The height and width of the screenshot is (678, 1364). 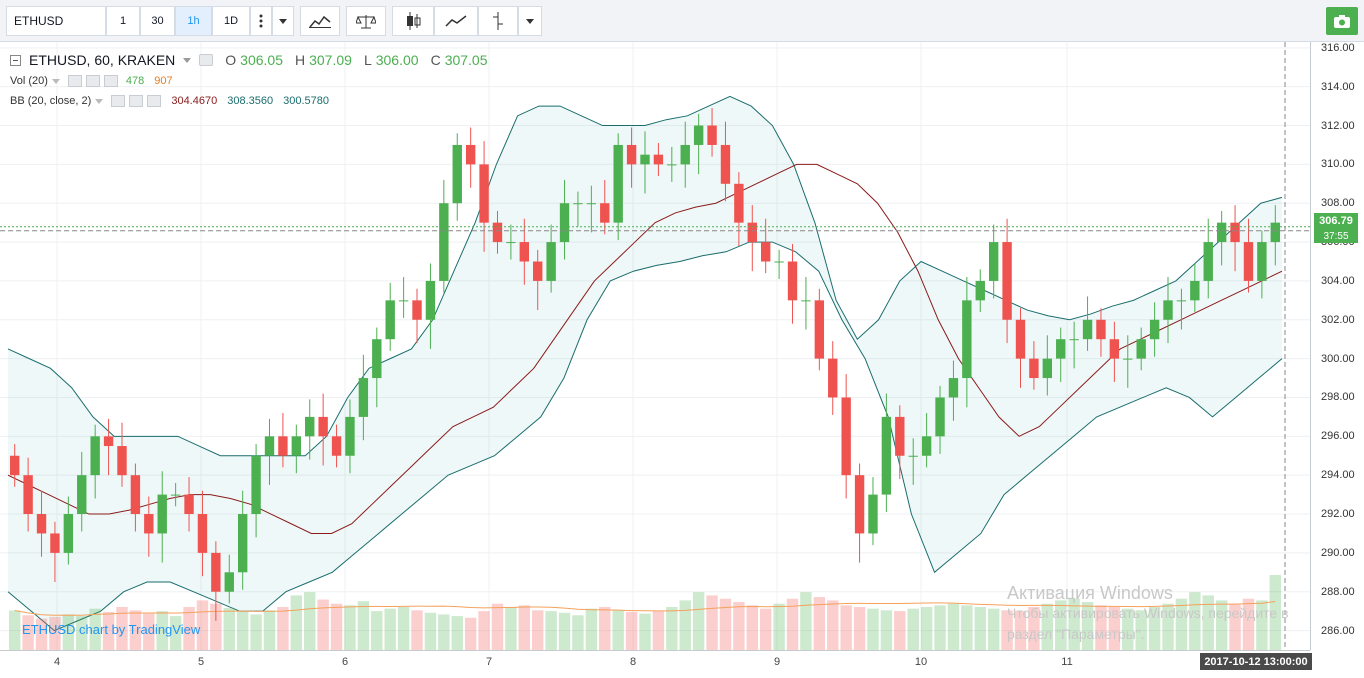 What do you see at coordinates (56, 21) in the screenshot?
I see `symbol-search-input: ETHUSD` at bounding box center [56, 21].